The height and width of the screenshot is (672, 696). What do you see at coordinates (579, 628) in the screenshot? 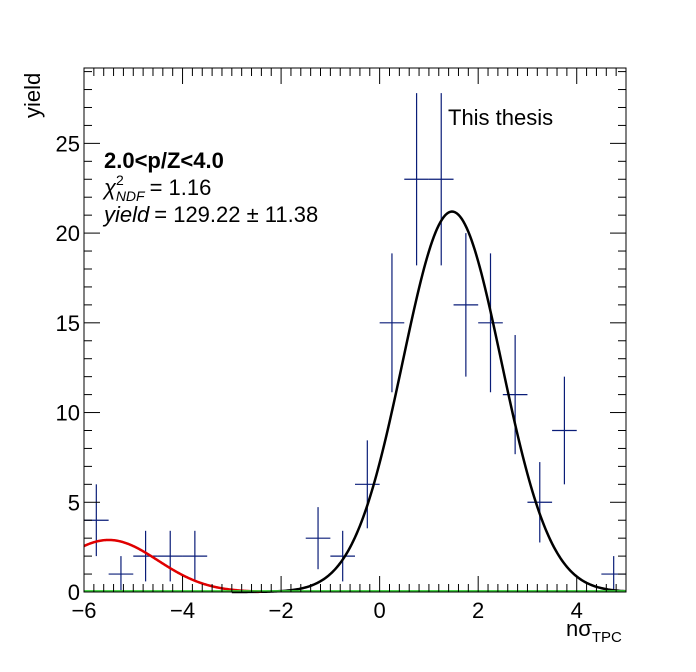
I see `x-axis-title-main: nσ` at bounding box center [579, 628].